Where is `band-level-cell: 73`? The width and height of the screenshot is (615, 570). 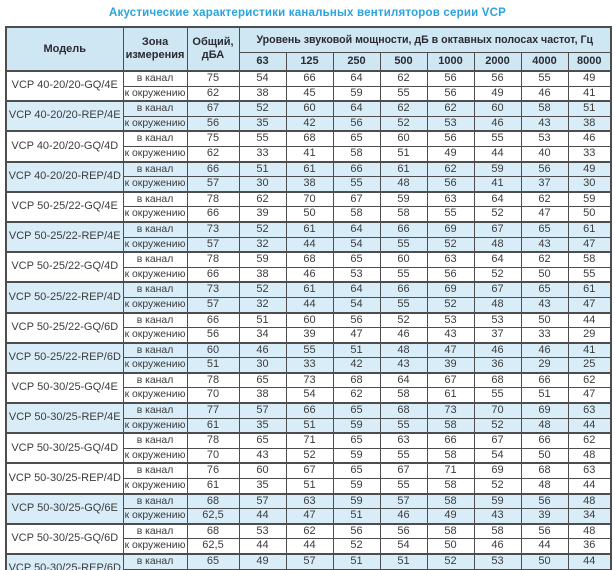
band-level-cell: 73 is located at coordinates (309, 380).